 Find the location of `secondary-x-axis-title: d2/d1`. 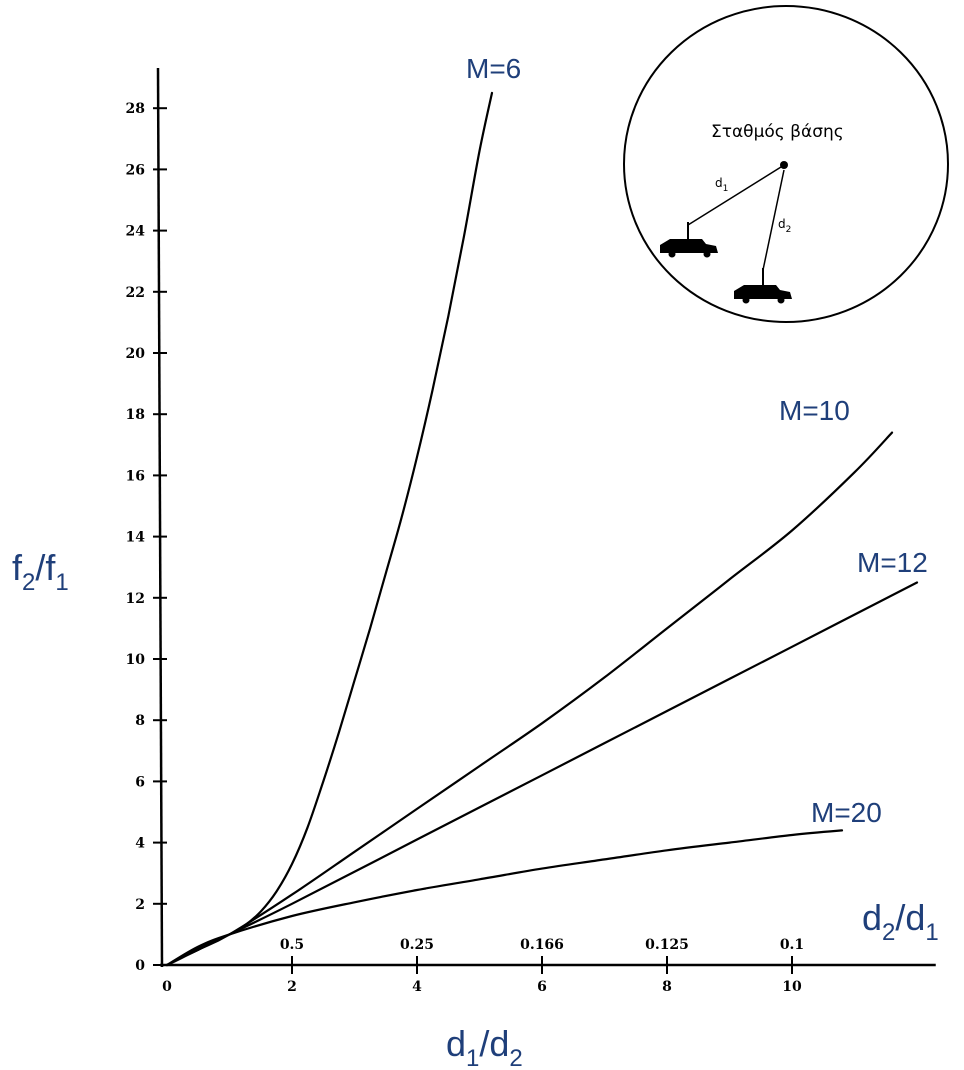

secondary-x-axis-title: d2/d1 is located at coordinates (900, 921).